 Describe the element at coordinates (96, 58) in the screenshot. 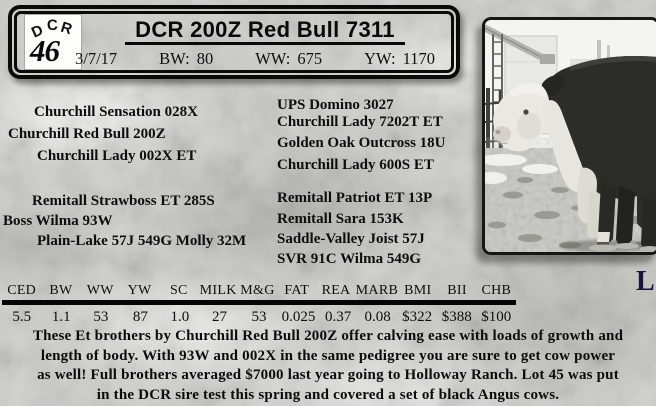

I see `birth-date: 3/7/17` at that location.